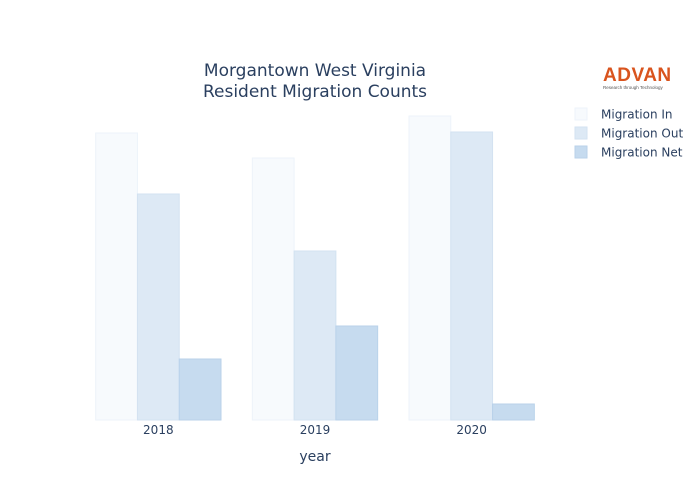 The image size is (700, 500). What do you see at coordinates (273, 289) in the screenshot?
I see `bar-migration-in-2019` at bounding box center [273, 289].